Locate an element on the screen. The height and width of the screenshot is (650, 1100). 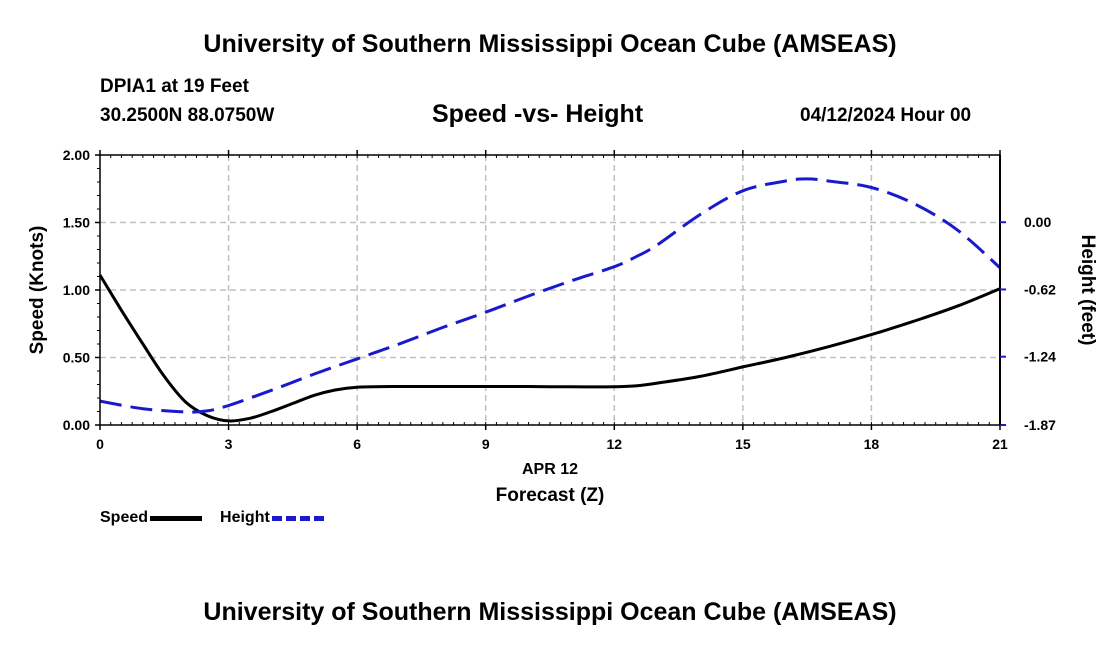
legend-item-speed: Speed is located at coordinates (151, 518).